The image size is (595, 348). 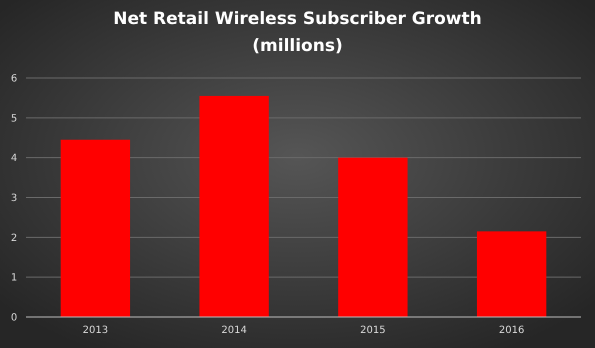 What do you see at coordinates (14, 318) in the screenshot?
I see `y-tick-label: 0` at bounding box center [14, 318].